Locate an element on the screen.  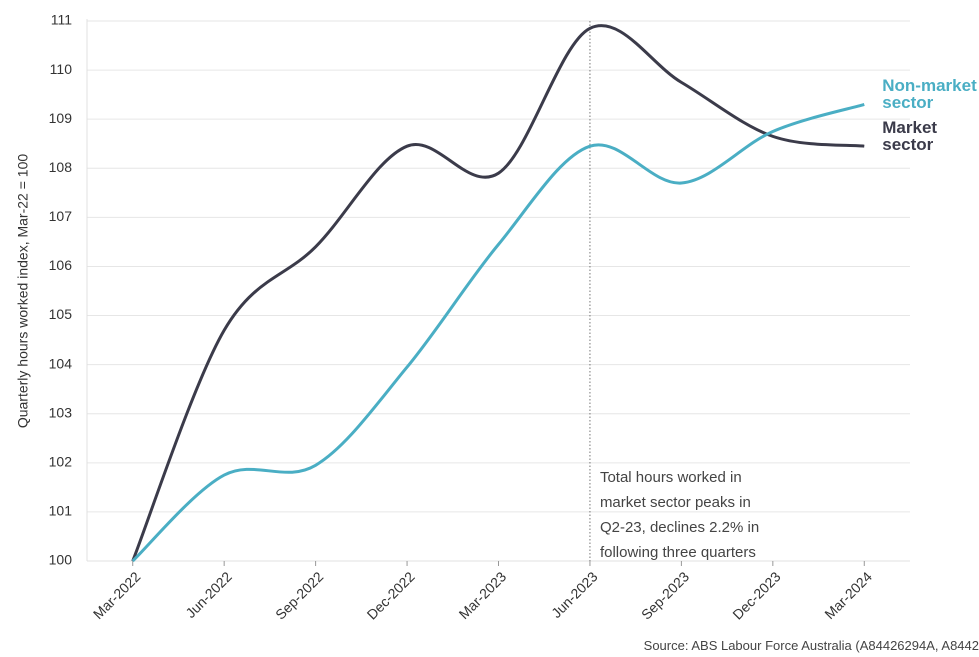
annotation: following three quarters is located at coordinates (678, 552).